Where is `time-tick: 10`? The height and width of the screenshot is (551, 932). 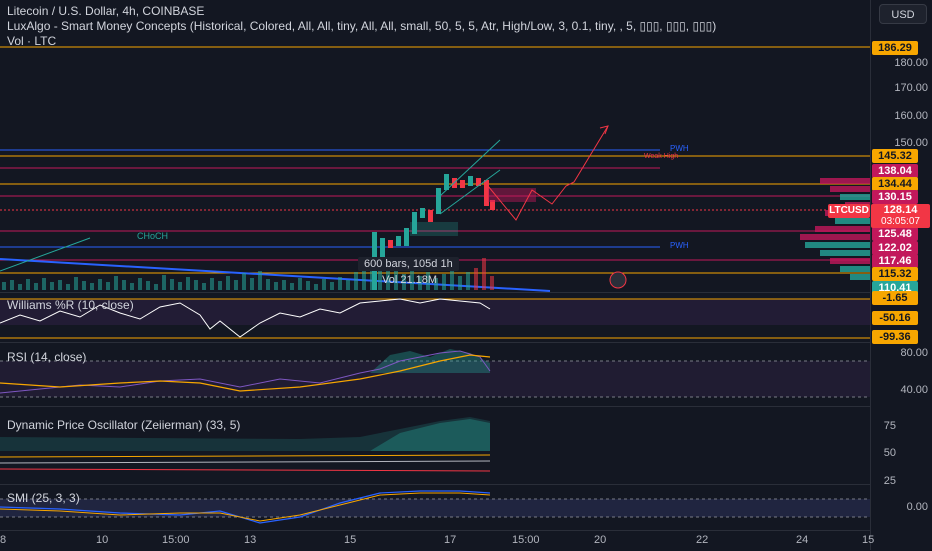 time-tick: 10 is located at coordinates (102, 540).